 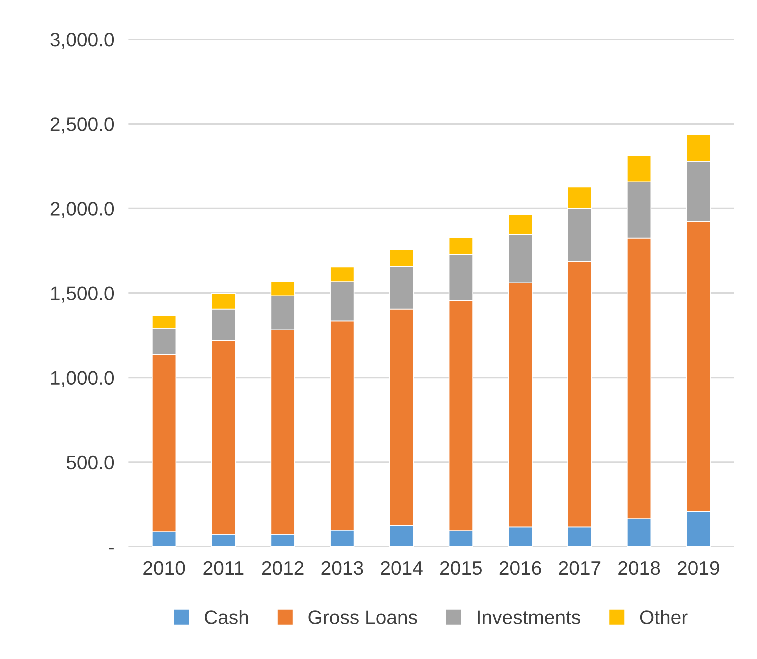 I want to click on x-tick-label: 2010, so click(x=165, y=568).